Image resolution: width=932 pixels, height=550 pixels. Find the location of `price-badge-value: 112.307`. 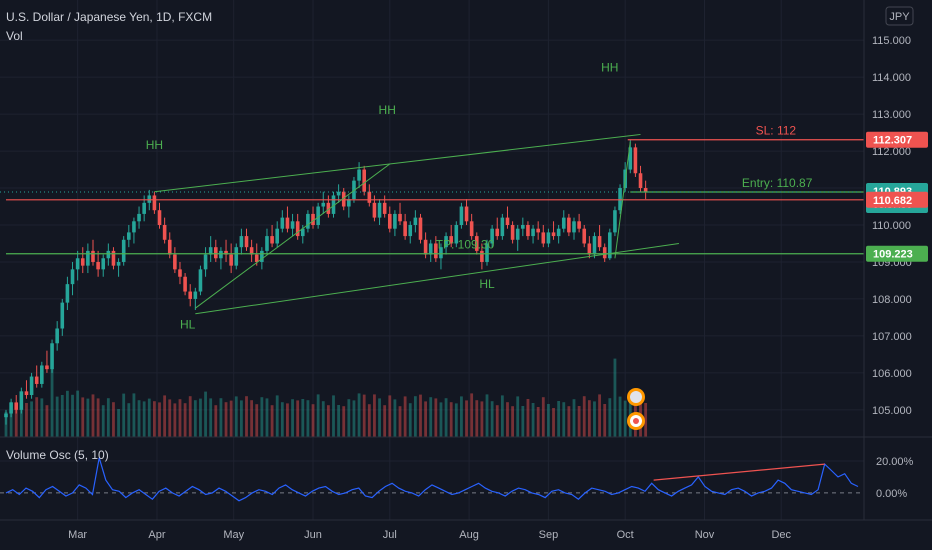

price-badge-value: 112.307 is located at coordinates (892, 141).